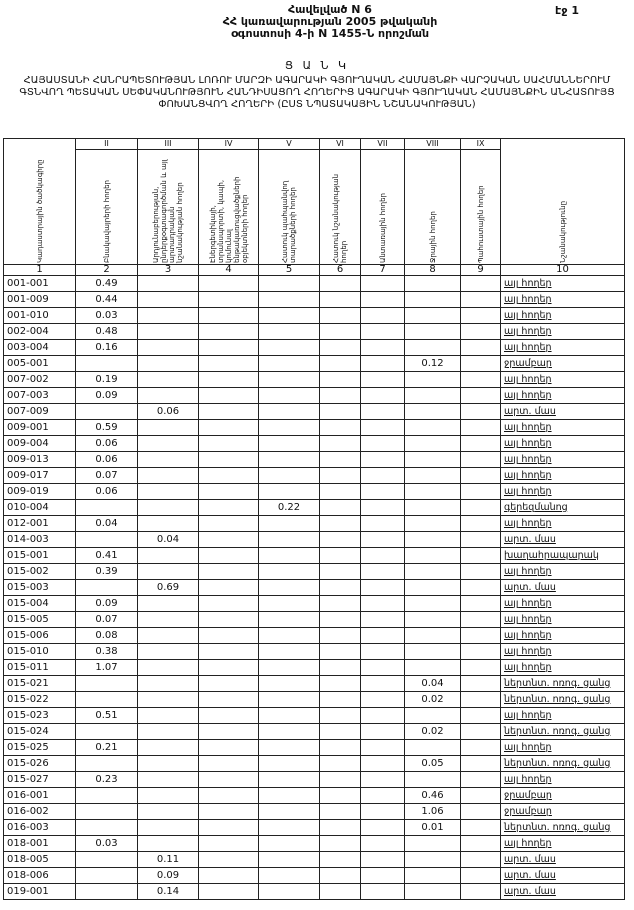  I want to click on column-header-cell: Կադաստրային ծածկագիրը, so click(39, 201).